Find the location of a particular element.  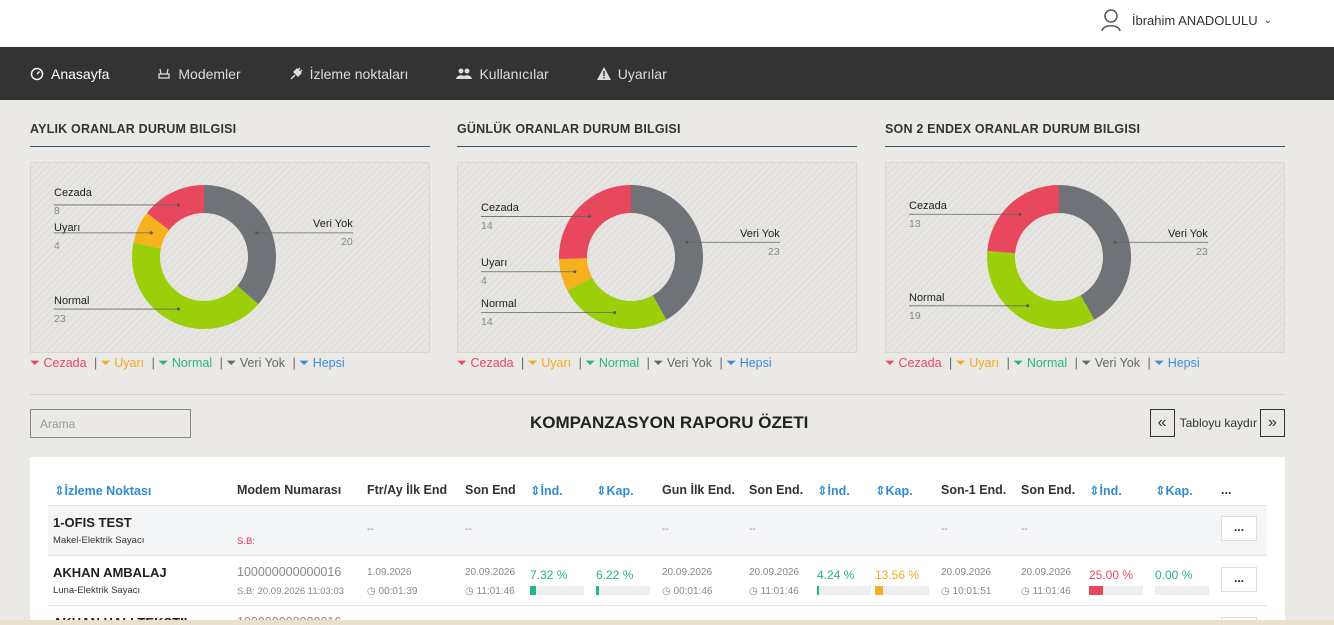

value-normal: 19 is located at coordinates (915, 316).